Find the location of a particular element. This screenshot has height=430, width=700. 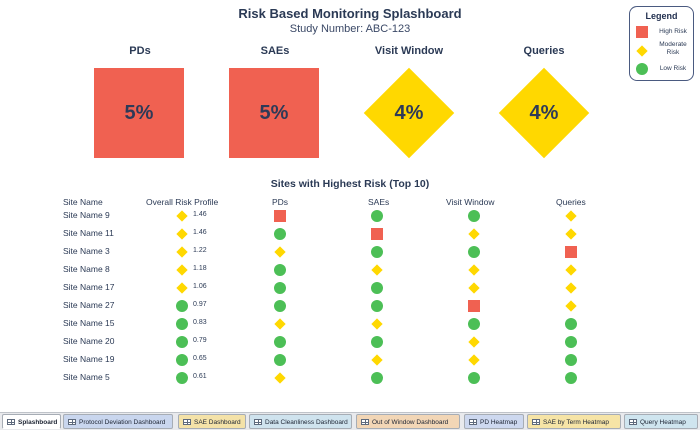

sheet-tab: Protocol Deviation Dashboard is located at coordinates (118, 421).